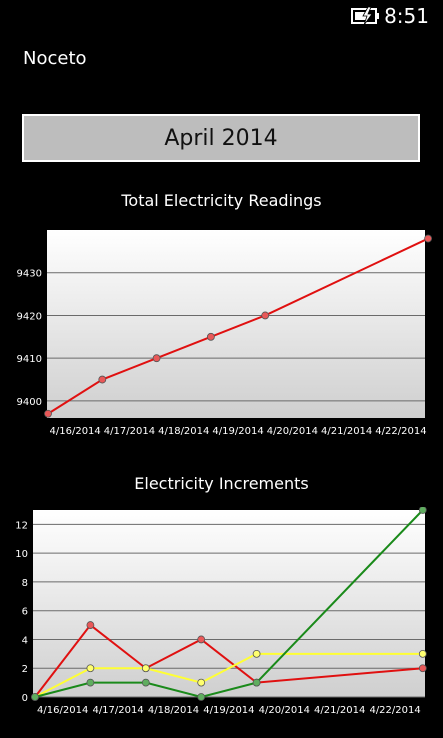  What do you see at coordinates (365, 16) in the screenshot?
I see `battery-charging-icon` at bounding box center [365, 16].